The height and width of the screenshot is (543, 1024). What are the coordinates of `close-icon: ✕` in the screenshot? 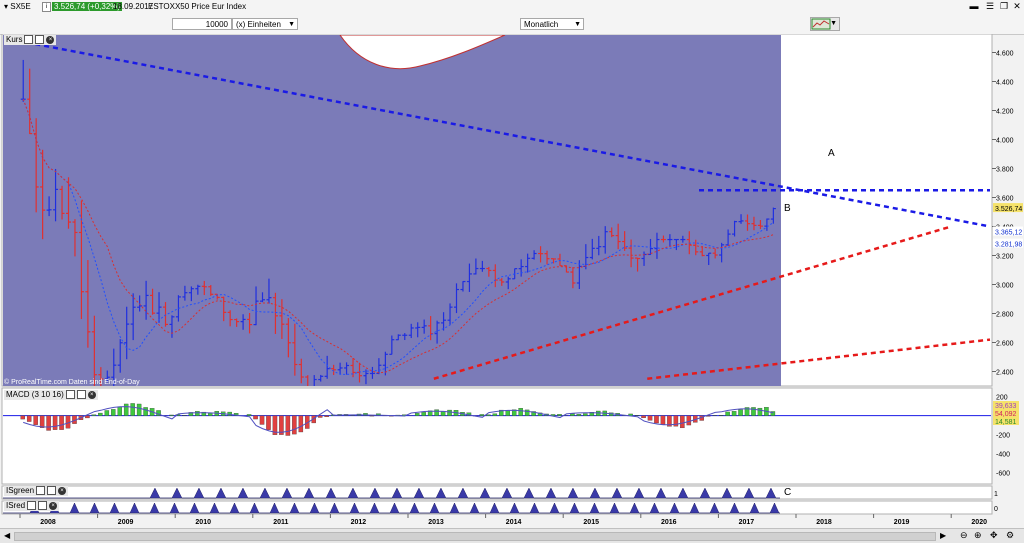 It's located at (1017, 6).